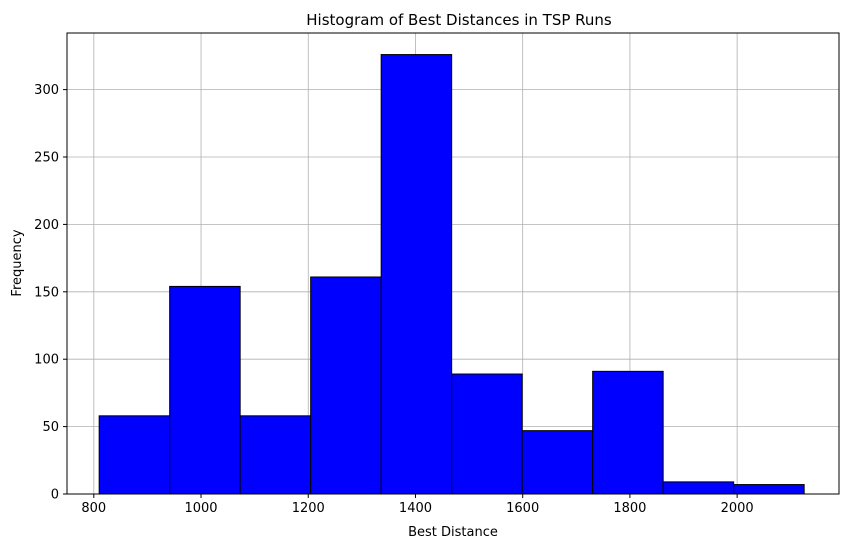  Describe the element at coordinates (55, 495) in the screenshot. I see `y-tick-label: 0` at that location.